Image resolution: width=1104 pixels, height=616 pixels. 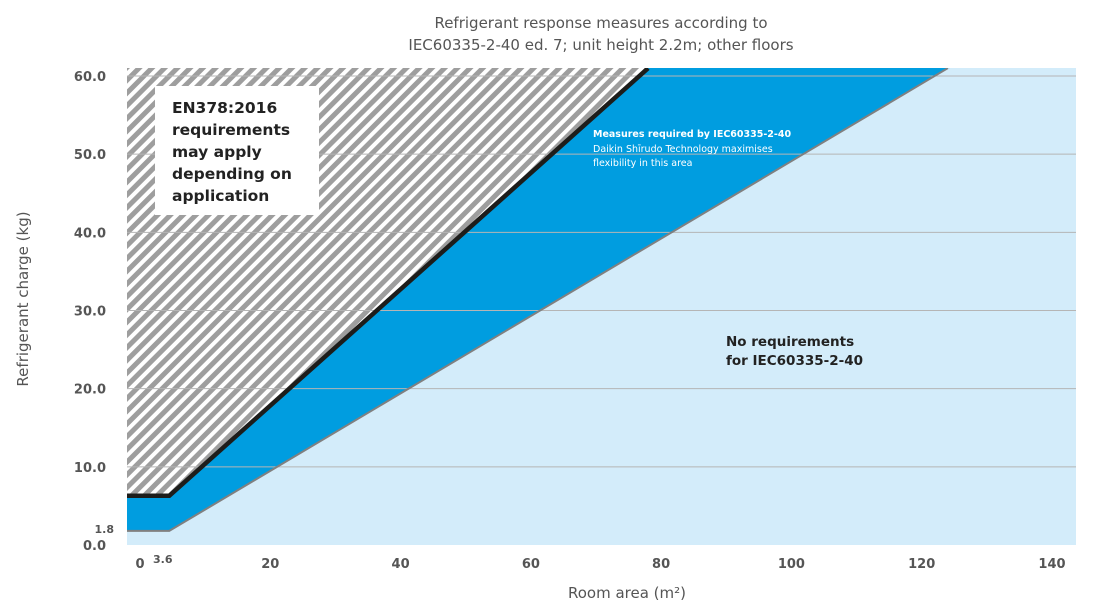 What do you see at coordinates (220, 196) in the screenshot?
I see `en378-line-5: application` at bounding box center [220, 196].